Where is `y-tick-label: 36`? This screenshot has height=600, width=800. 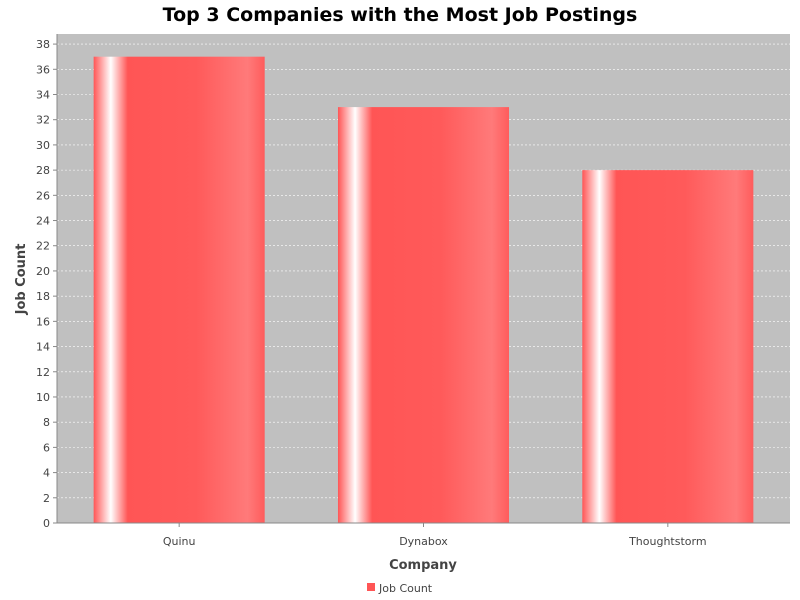 y-tick-label: 36 is located at coordinates (43, 69).